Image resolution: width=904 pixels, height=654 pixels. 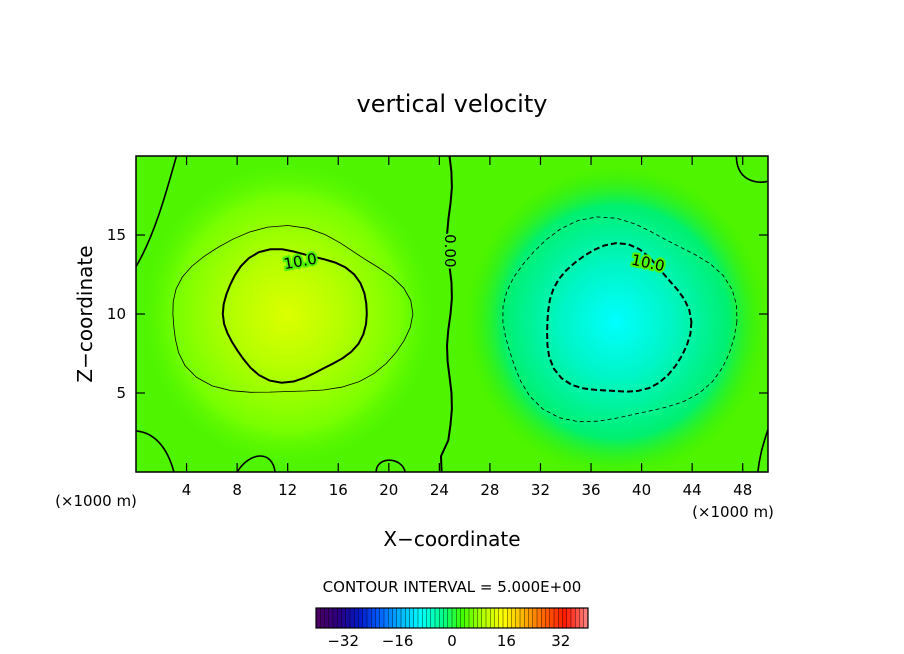 What do you see at coordinates (742, 490) in the screenshot?
I see `x-tick-label: 48` at bounding box center [742, 490].